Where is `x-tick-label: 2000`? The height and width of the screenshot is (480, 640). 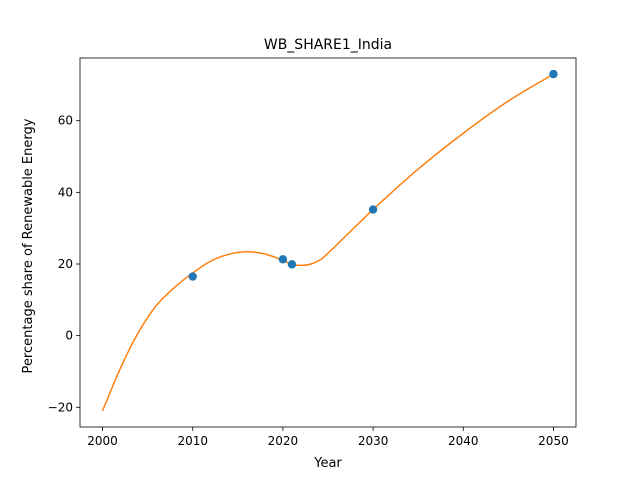
x-tick-label: 2000 is located at coordinates (102, 441).